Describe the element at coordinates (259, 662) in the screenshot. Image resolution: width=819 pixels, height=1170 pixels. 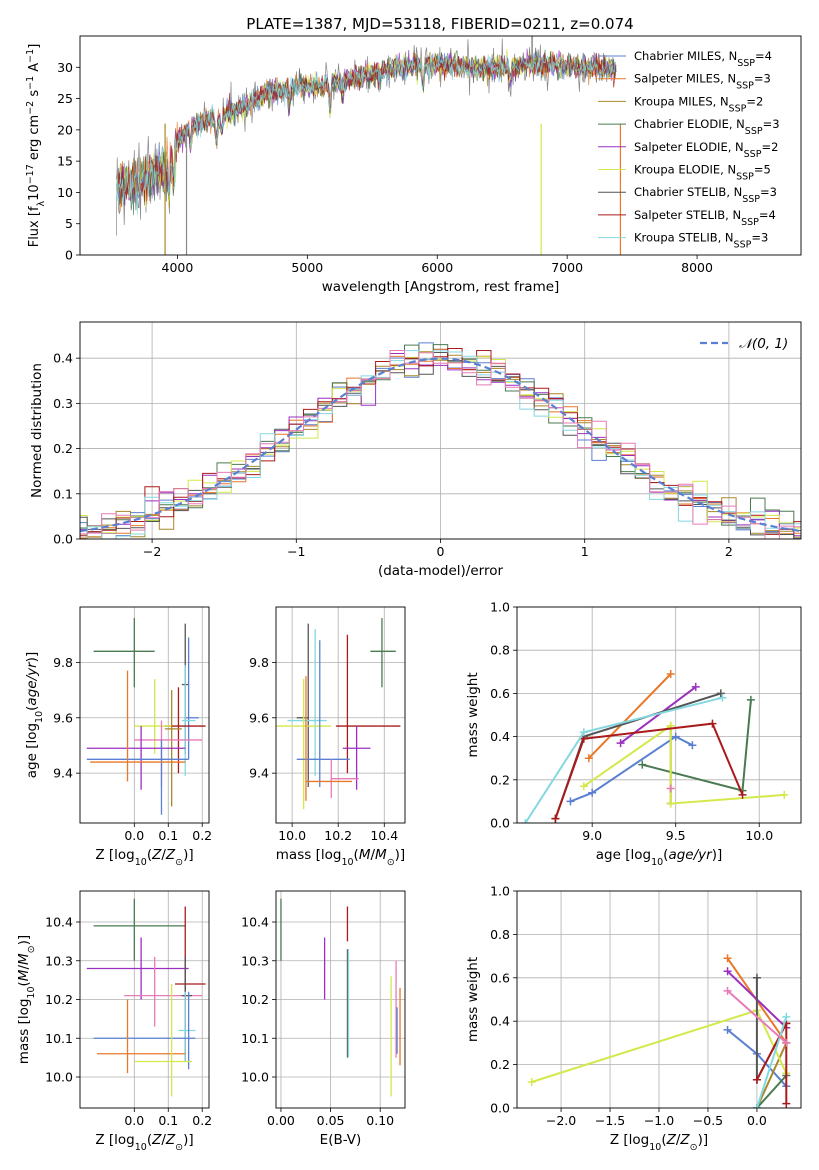
I see `y-tick-label: 9.8` at that location.